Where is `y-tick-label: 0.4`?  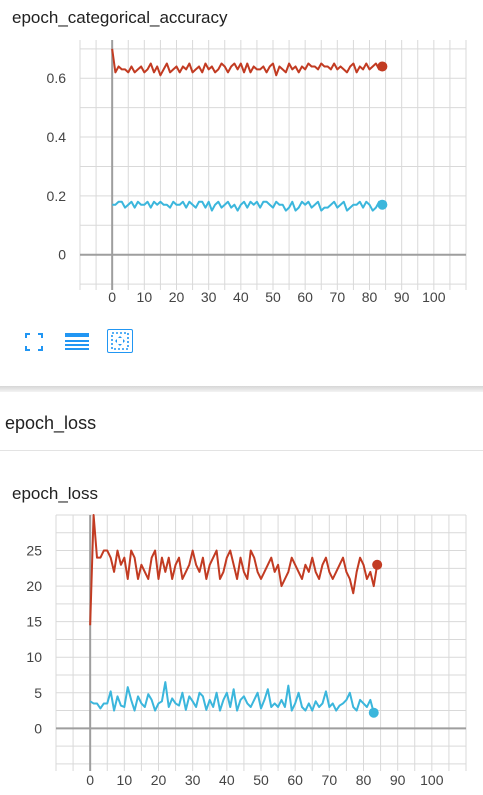
y-tick-label: 0.4 is located at coordinates (57, 137).